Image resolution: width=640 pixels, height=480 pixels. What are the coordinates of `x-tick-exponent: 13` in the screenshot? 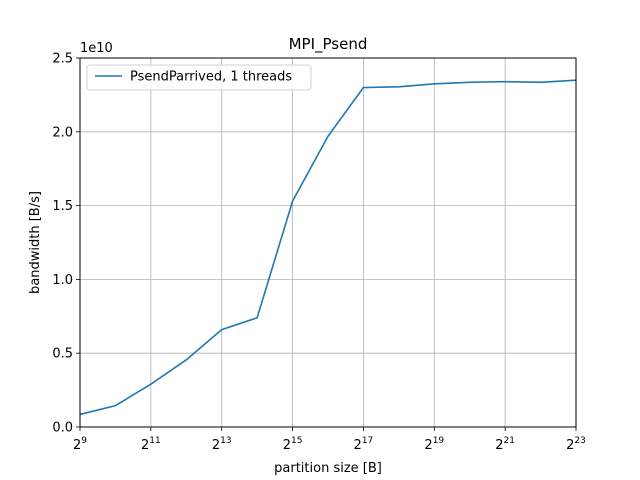 It's located at (225, 441).